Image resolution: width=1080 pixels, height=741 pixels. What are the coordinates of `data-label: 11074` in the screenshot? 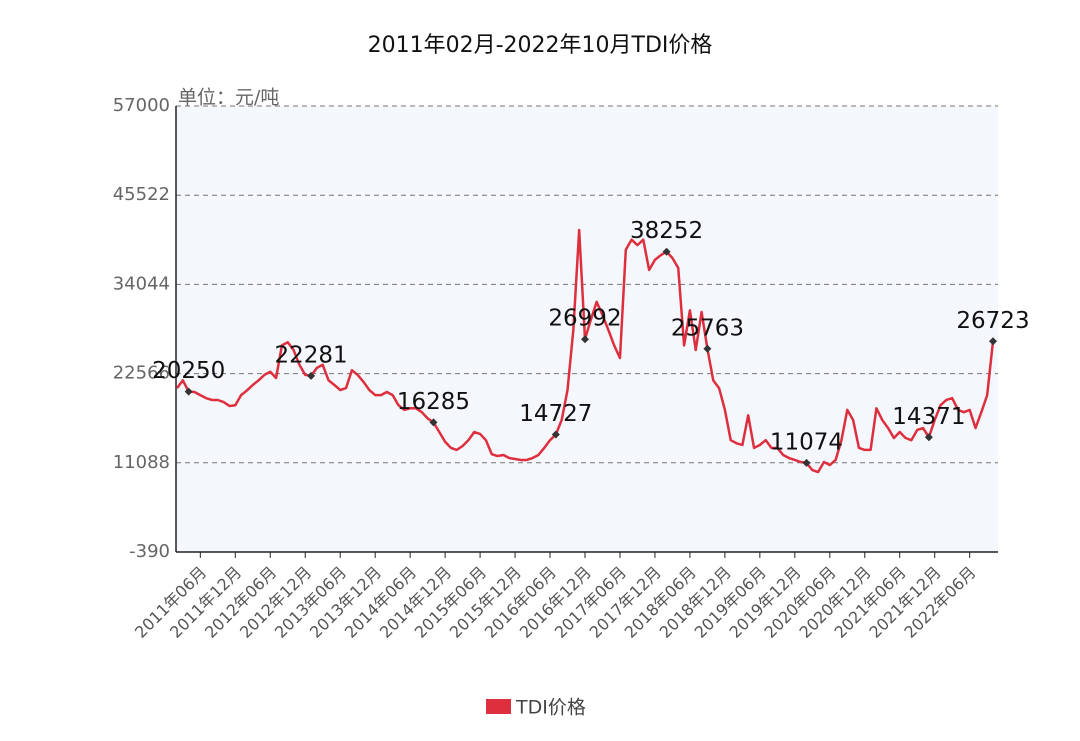 It's located at (806, 442).